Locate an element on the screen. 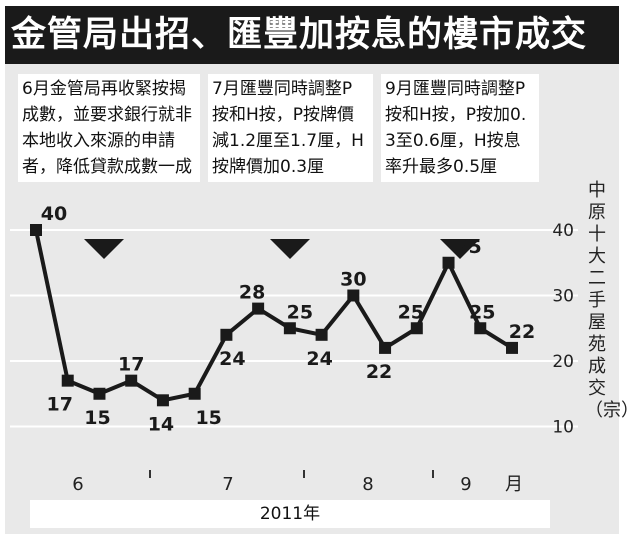 The width and height of the screenshot is (627, 540). x-tick-label: 6 is located at coordinates (77, 484).